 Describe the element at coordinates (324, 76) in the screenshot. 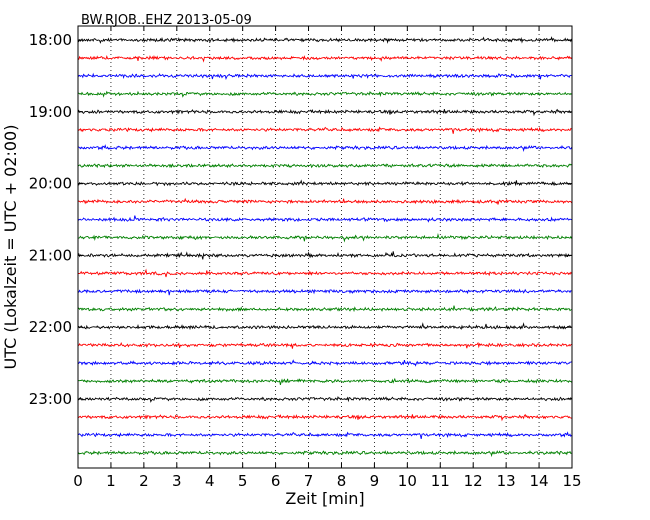

I see `trace-18:30` at that location.